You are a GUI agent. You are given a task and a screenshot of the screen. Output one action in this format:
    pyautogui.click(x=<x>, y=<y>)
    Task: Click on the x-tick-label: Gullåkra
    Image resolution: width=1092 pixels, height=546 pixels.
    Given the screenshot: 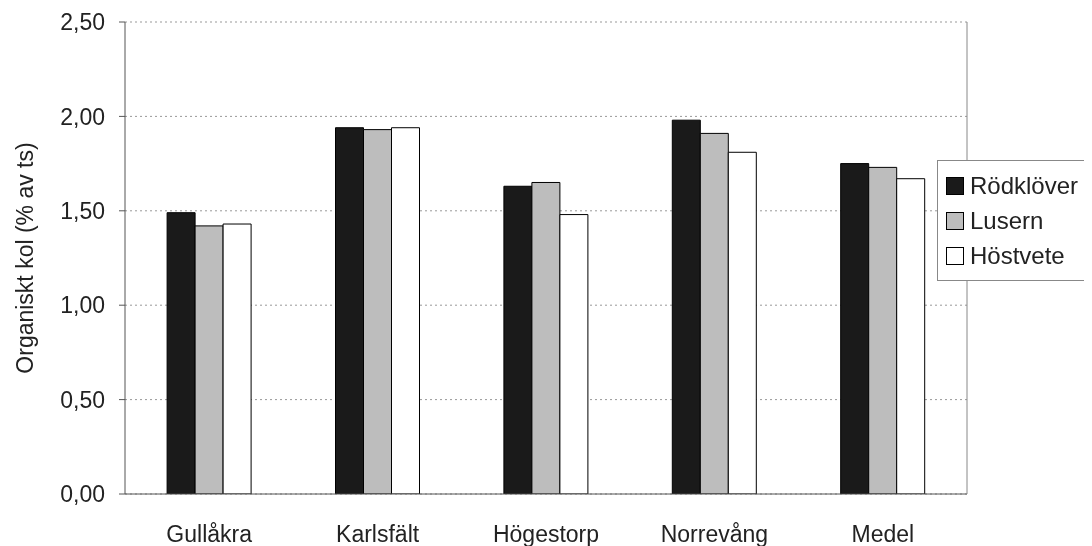 What is the action you would take?
    pyautogui.click(x=209, y=533)
    